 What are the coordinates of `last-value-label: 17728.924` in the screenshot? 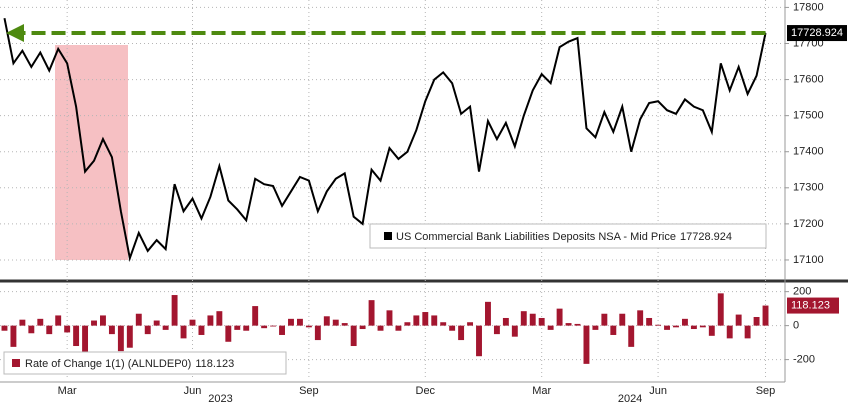 It's located at (817, 33).